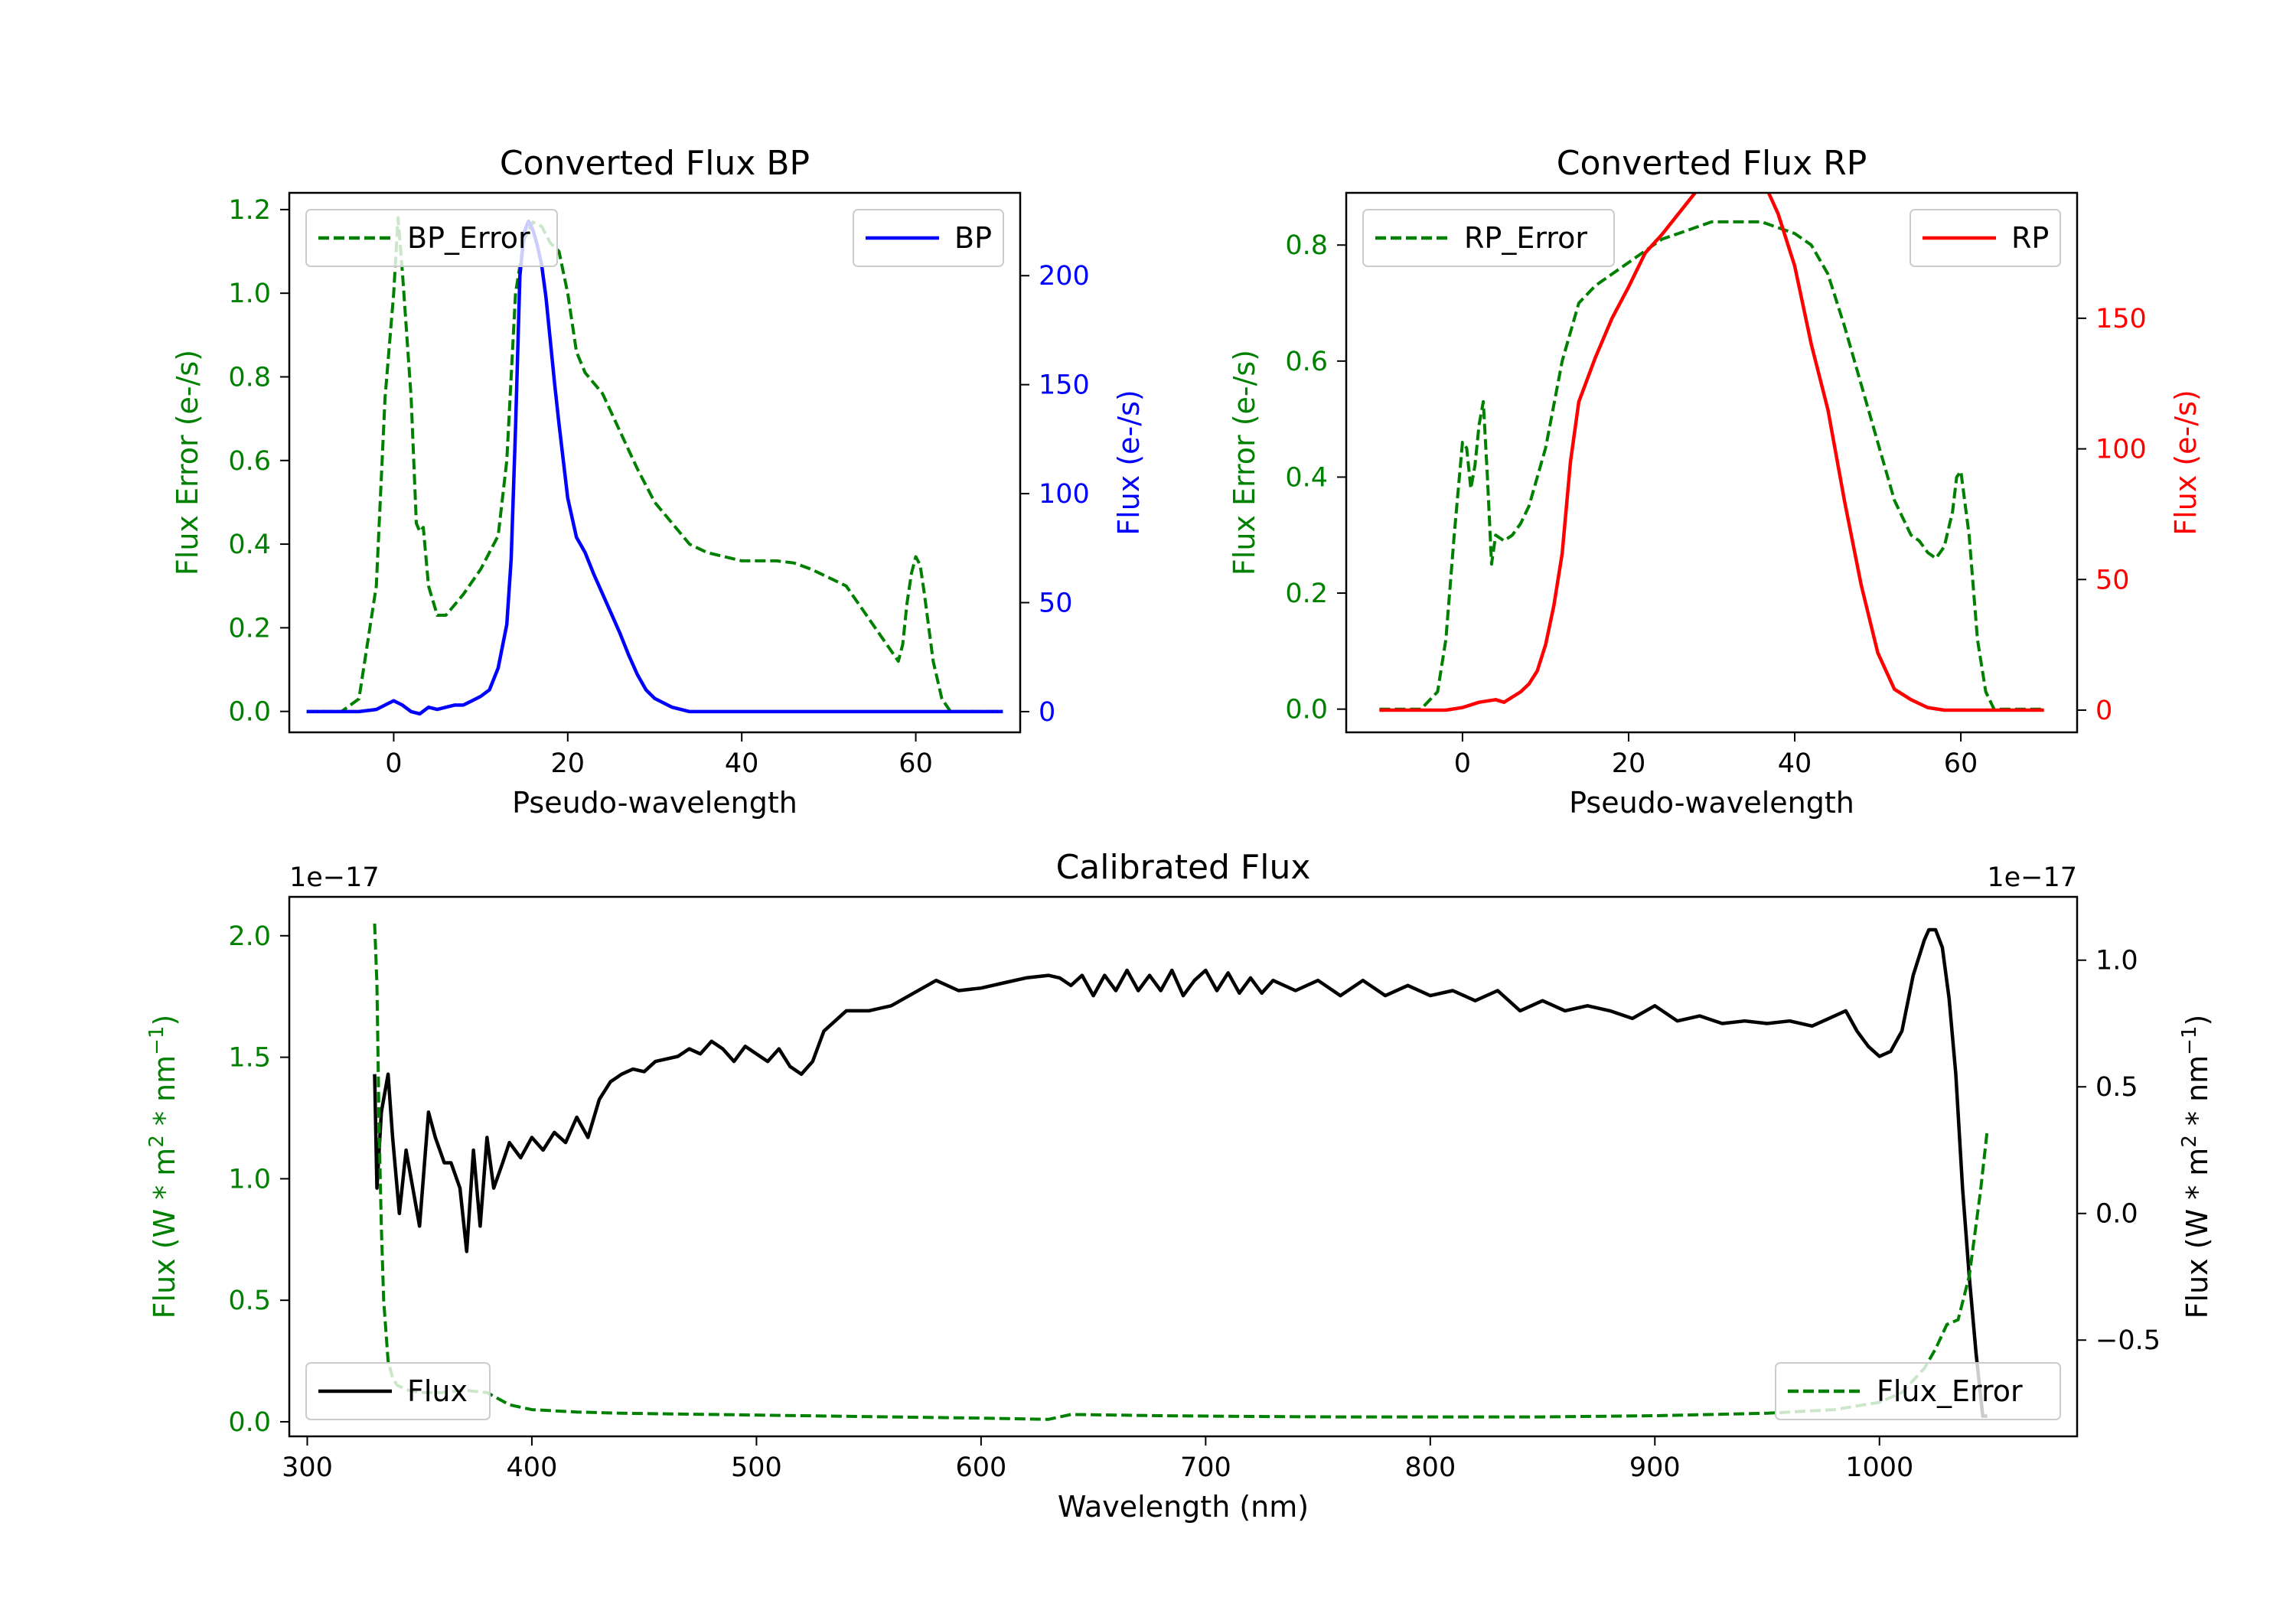 The image size is (2296, 1607). What do you see at coordinates (1712, 163) in the screenshot?
I see `chart-title: Converted Flux RP` at bounding box center [1712, 163].